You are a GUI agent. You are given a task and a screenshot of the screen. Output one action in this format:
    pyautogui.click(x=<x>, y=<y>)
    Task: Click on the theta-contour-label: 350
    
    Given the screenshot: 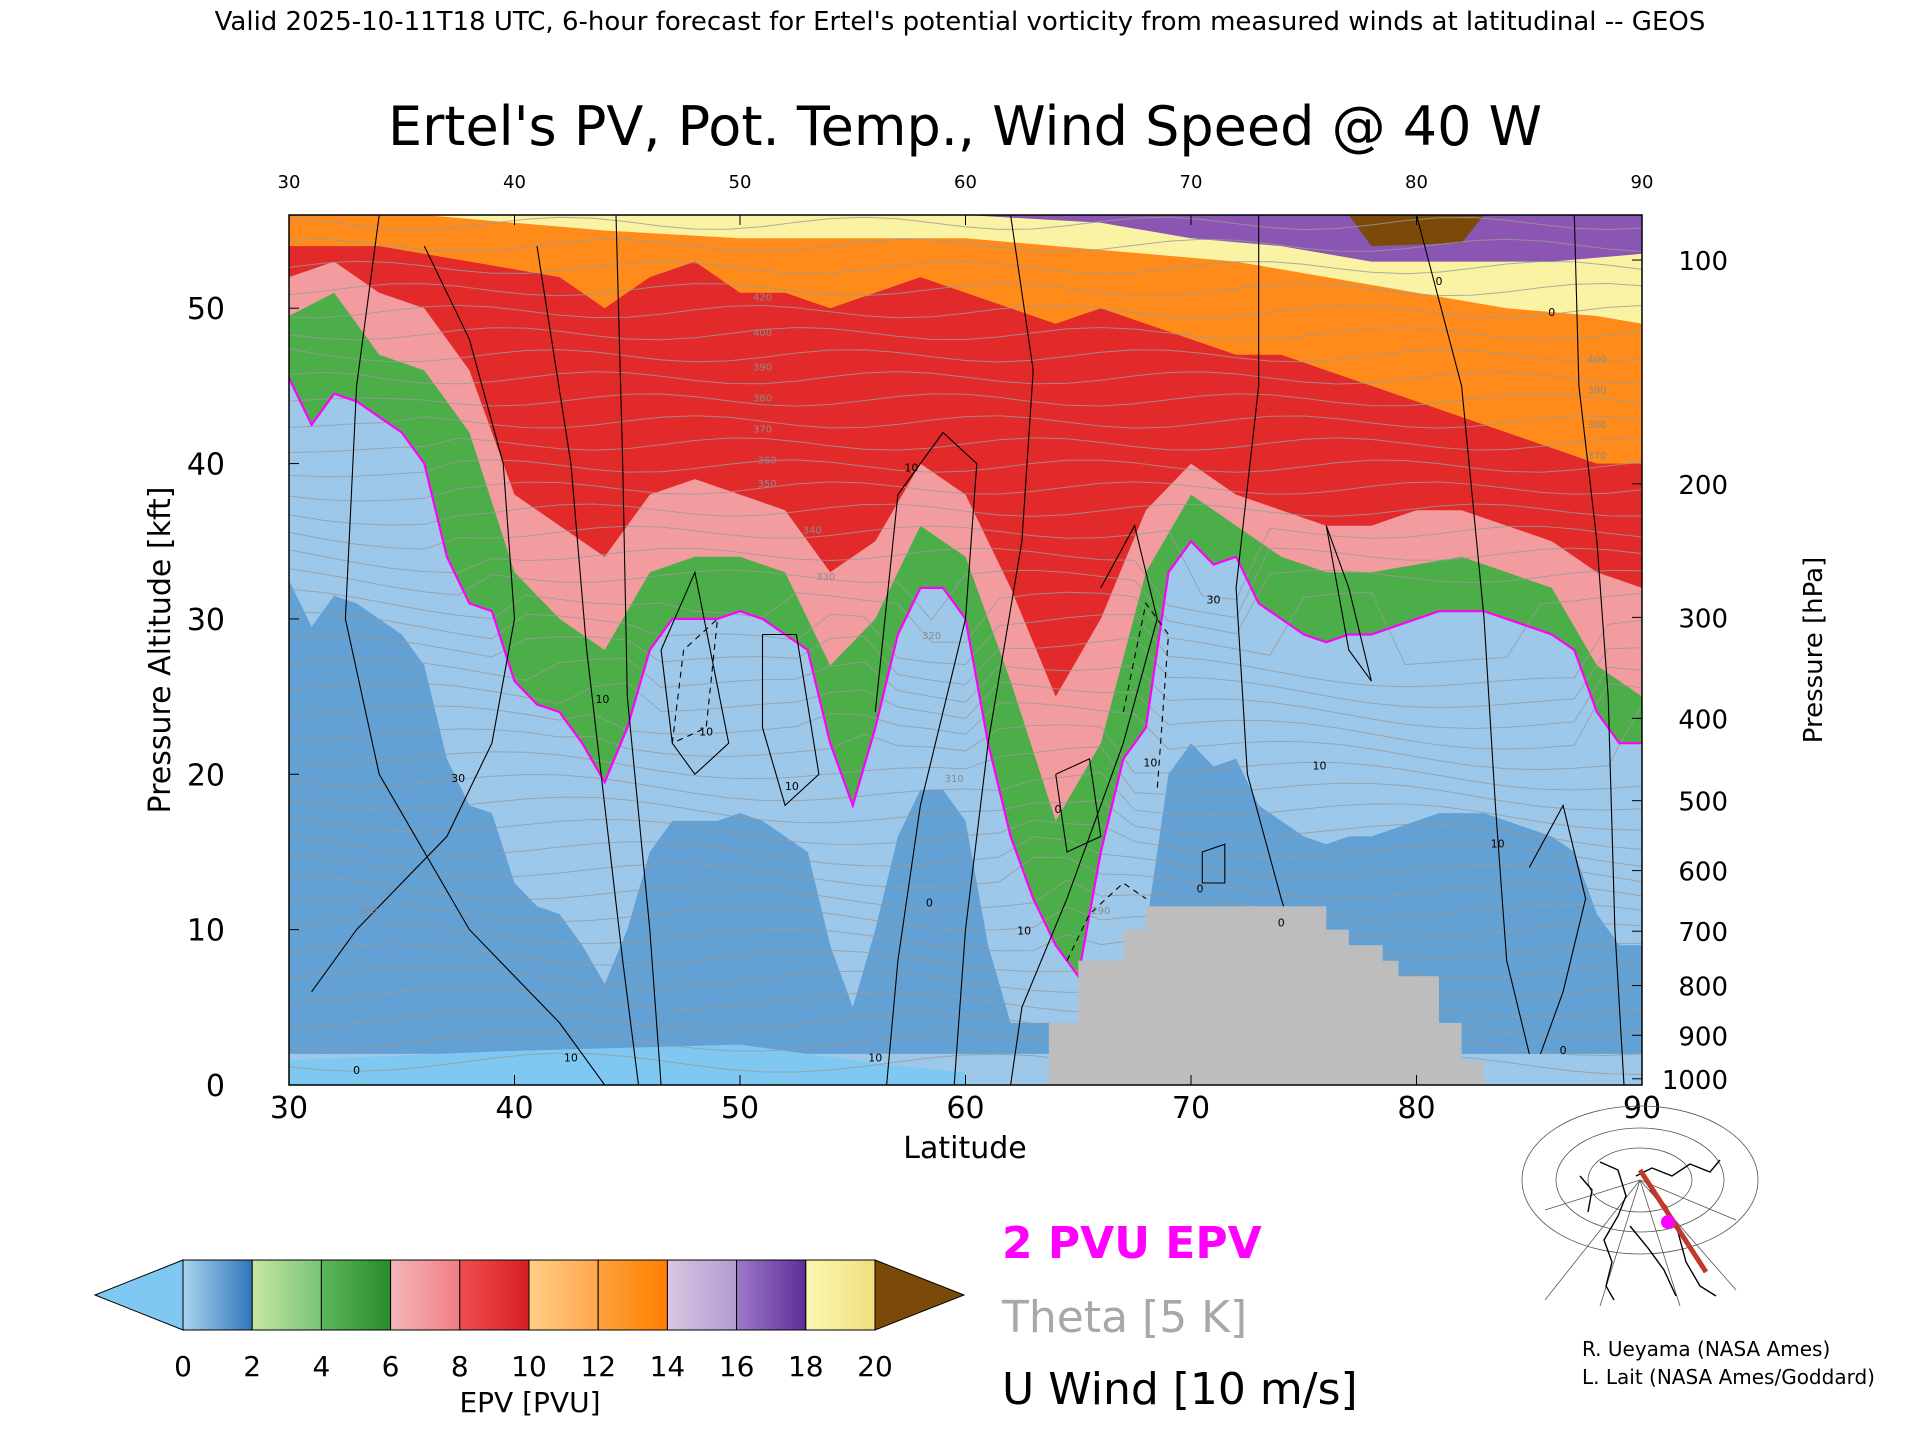 What is the action you would take?
    pyautogui.click(x=767, y=484)
    